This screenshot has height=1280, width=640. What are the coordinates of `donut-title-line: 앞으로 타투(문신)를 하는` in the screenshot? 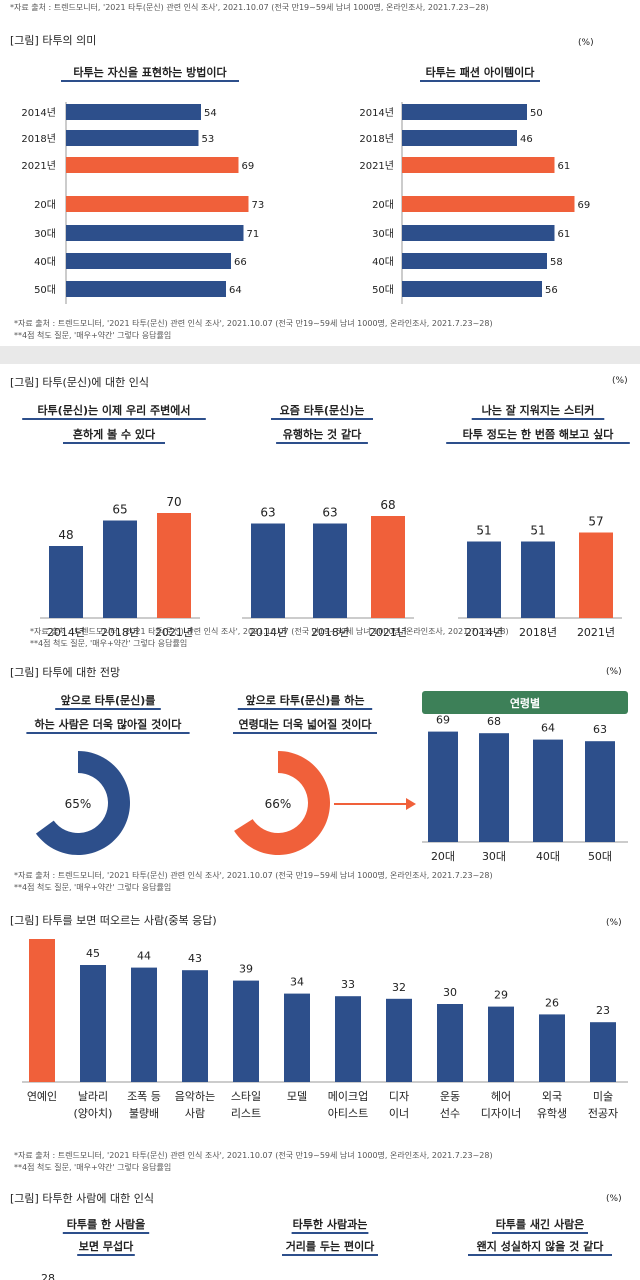 It's located at (305, 700).